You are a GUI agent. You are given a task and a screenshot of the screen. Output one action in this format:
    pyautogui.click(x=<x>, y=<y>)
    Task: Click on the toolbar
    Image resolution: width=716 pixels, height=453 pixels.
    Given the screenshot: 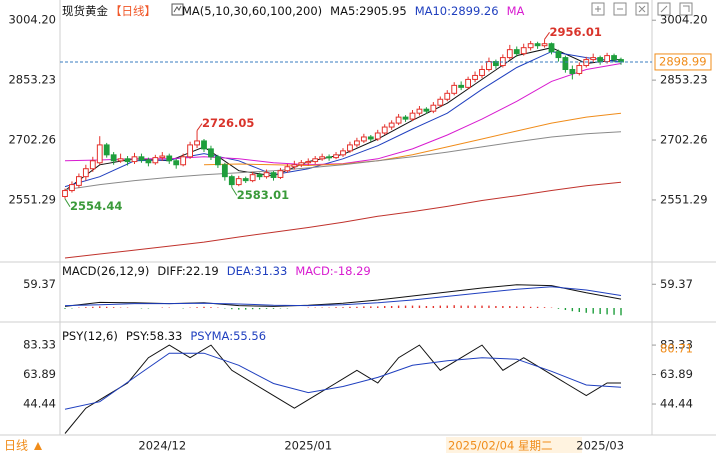 What is the action you would take?
    pyautogui.click(x=642, y=9)
    